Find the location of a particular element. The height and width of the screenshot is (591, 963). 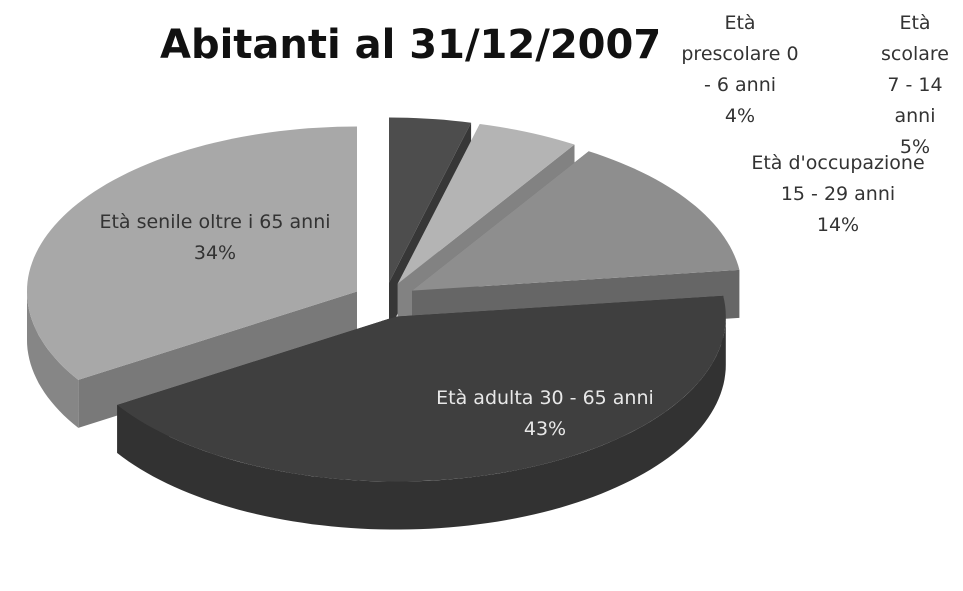

slice-name: Età d'occupazione 15 - 29 anni is located at coordinates (838, 178).